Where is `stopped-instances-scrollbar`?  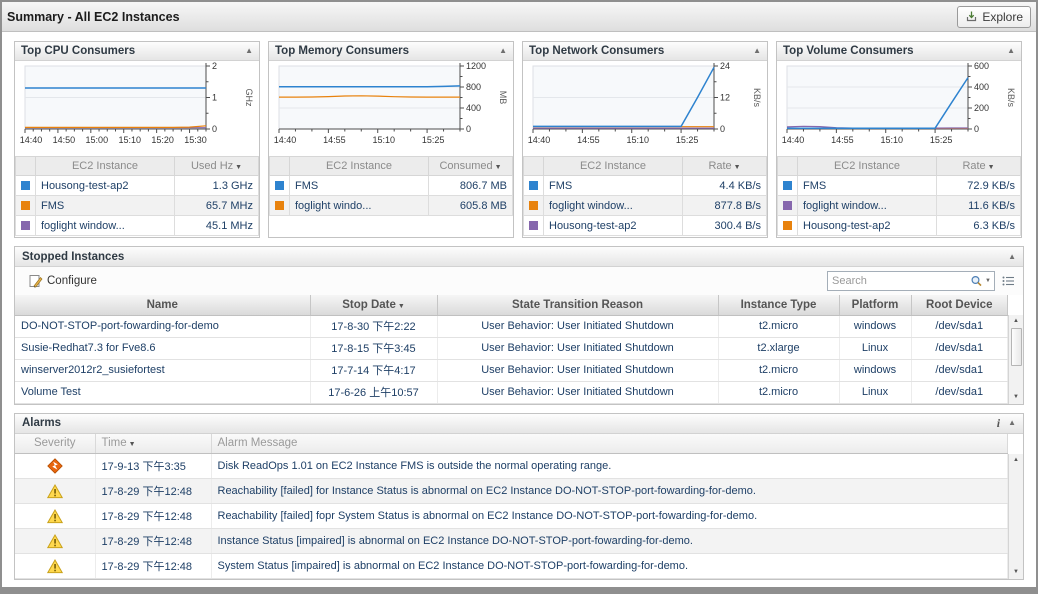
stopped-instances-scrollbar is located at coordinates (1015, 359).